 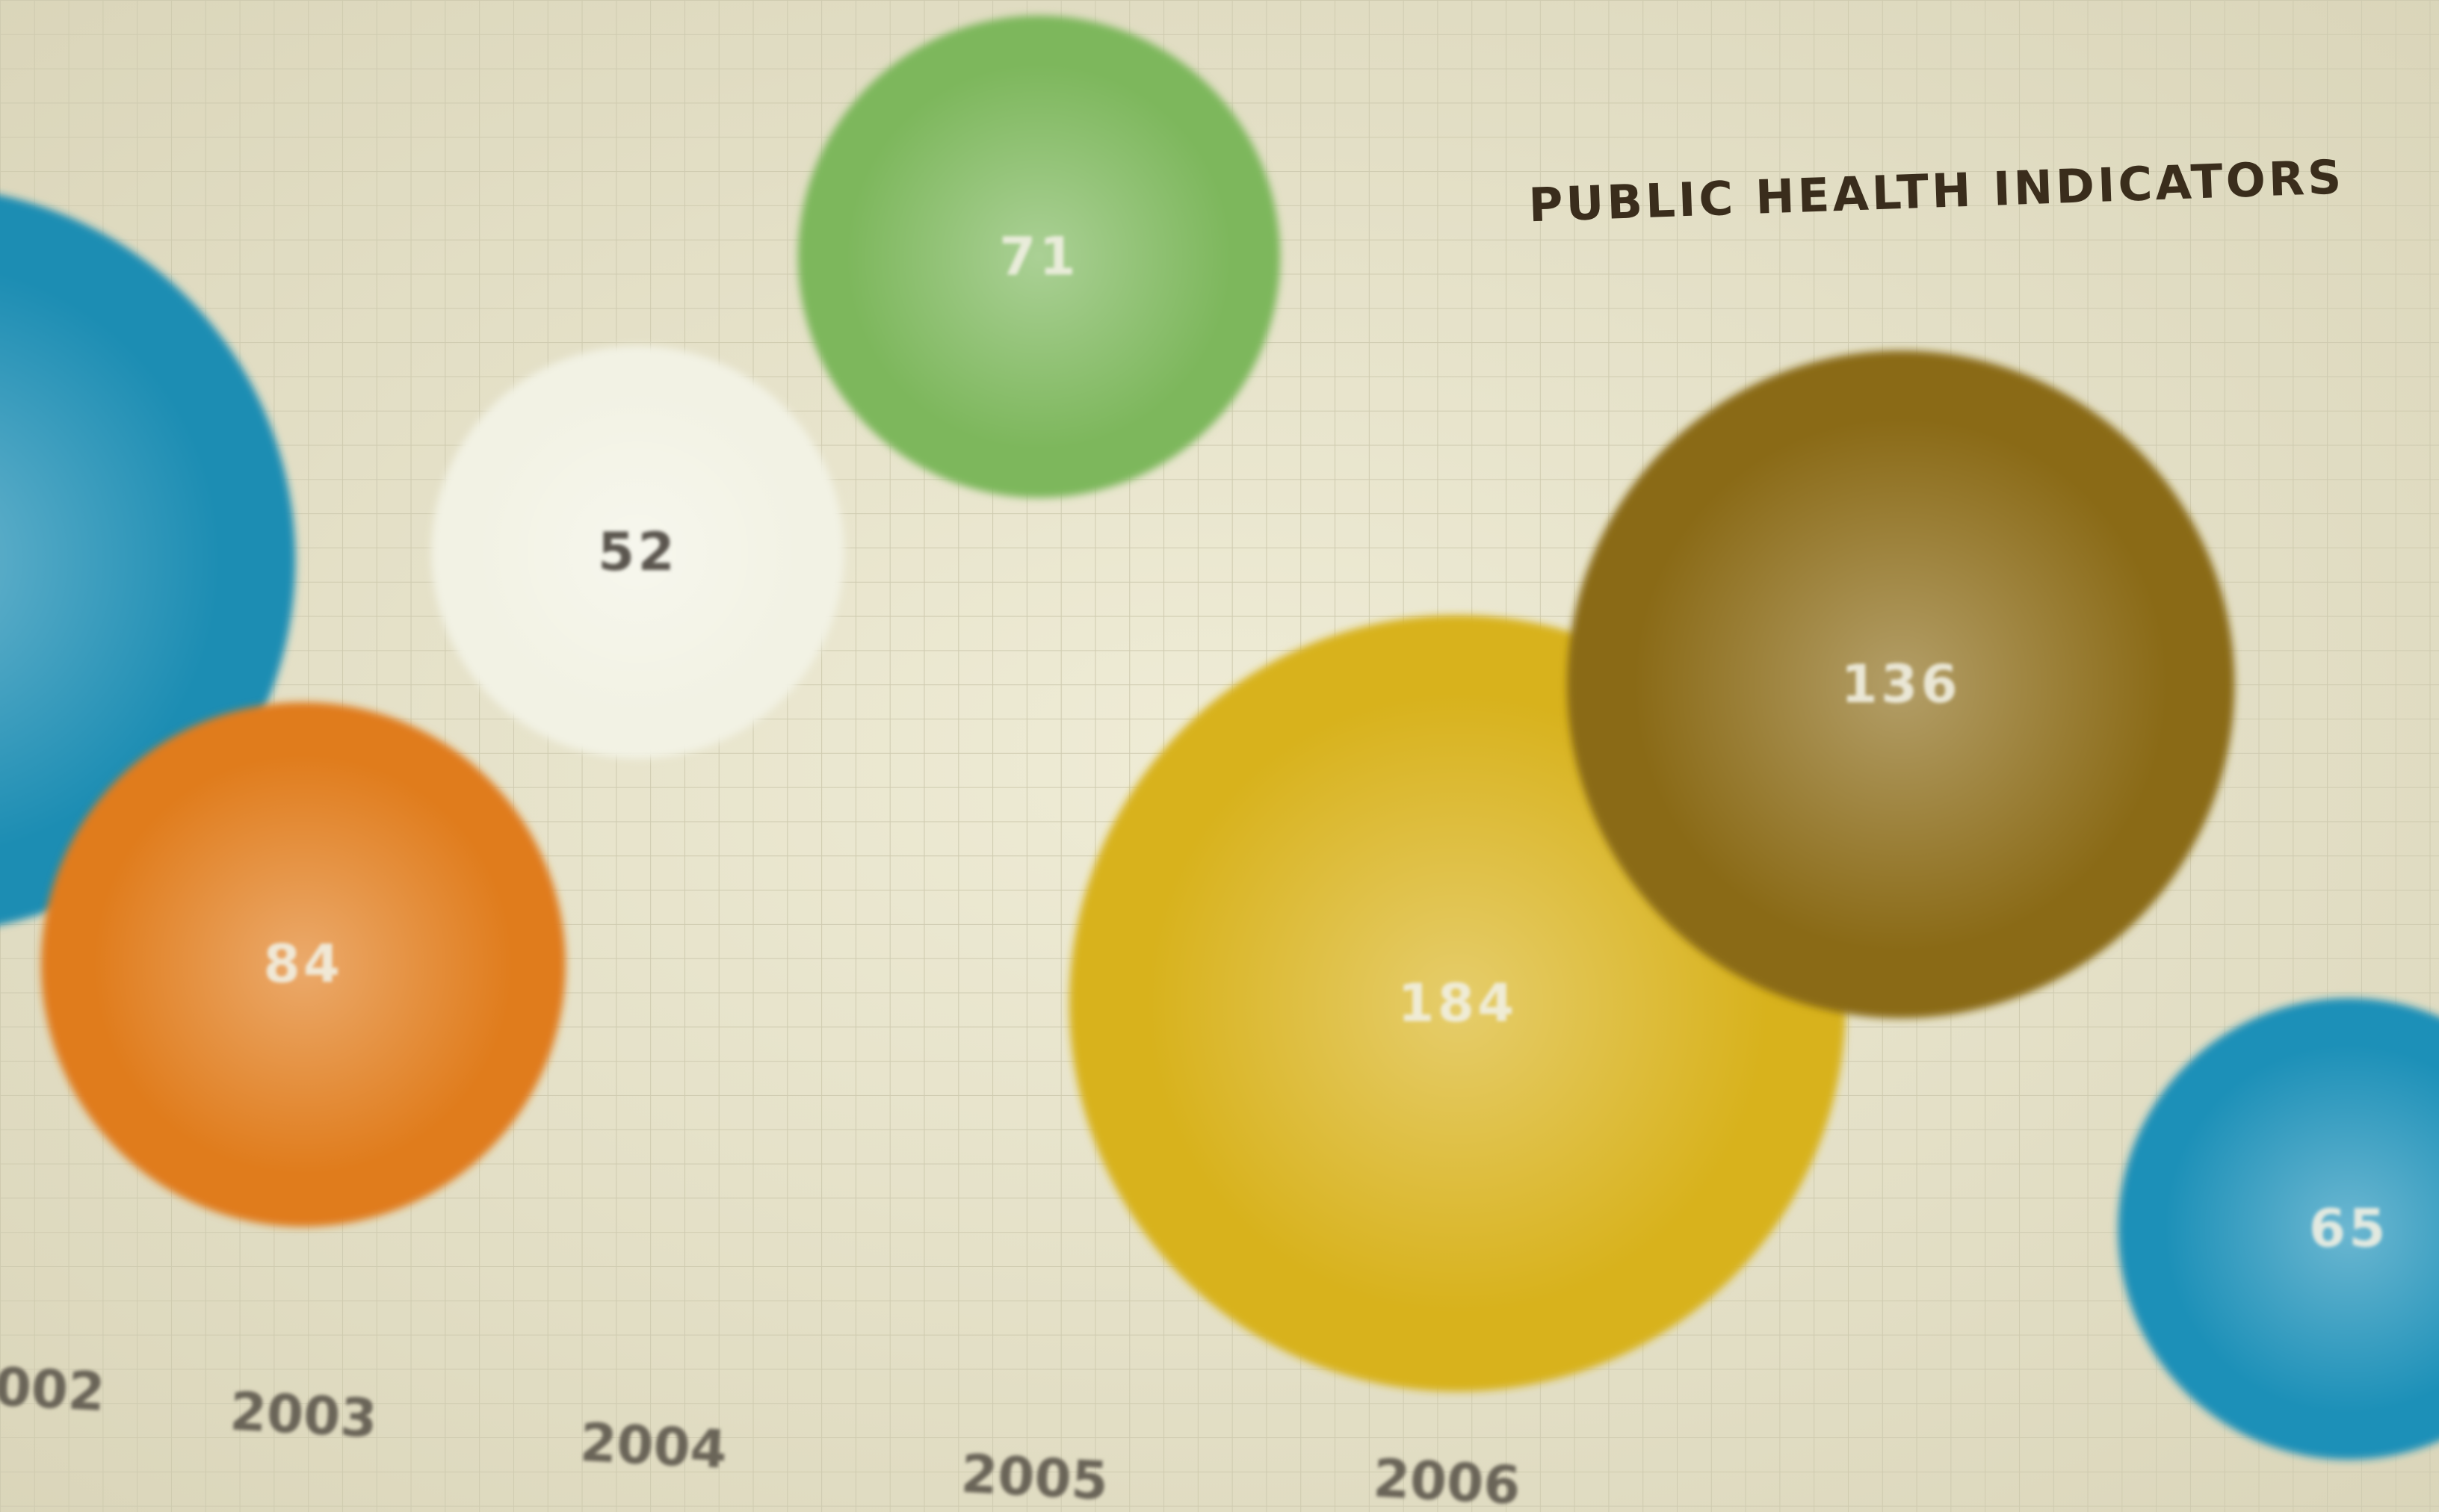 I want to click on x-tick-label: 2003, so click(x=304, y=1414).